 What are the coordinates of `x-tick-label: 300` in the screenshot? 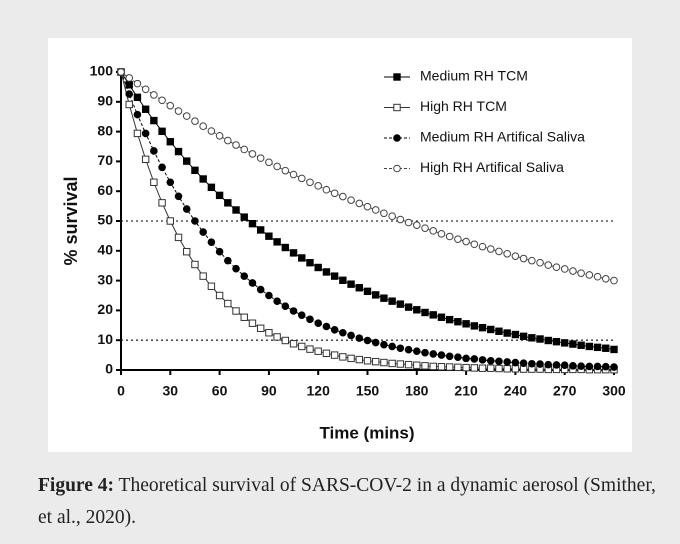 It's located at (614, 391).